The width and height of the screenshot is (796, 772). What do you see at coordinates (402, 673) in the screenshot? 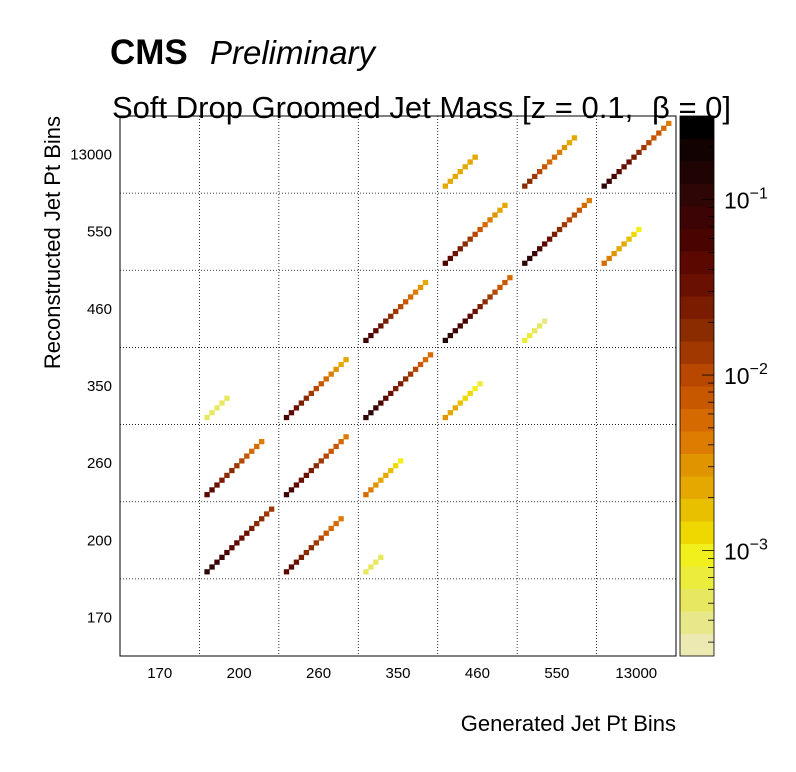
I see `x-tick-labels: 170 200 260 350 460 550 13000` at bounding box center [402, 673].